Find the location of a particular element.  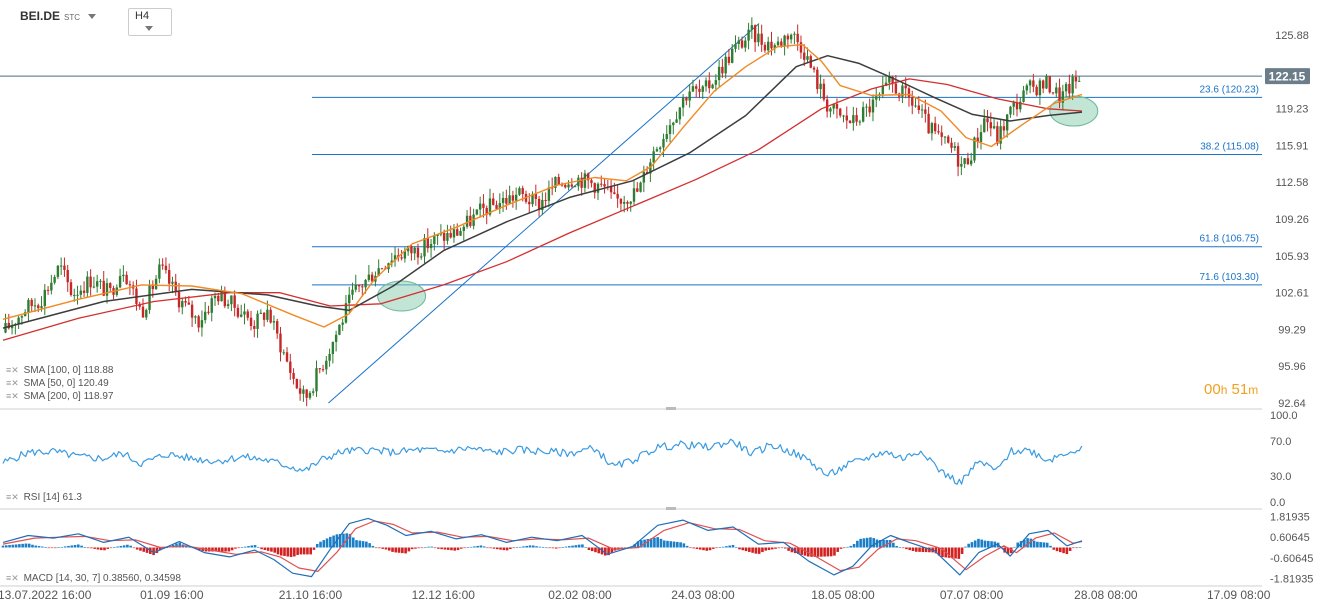

legend-rsi: ≡✕ RSI [14] 61.3 is located at coordinates (44, 497).